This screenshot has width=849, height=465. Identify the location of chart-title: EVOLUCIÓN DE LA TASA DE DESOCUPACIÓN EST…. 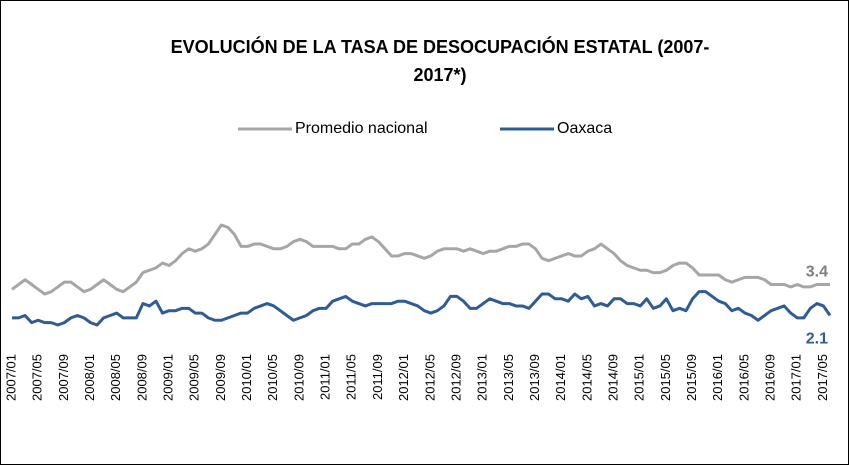
(440, 46).